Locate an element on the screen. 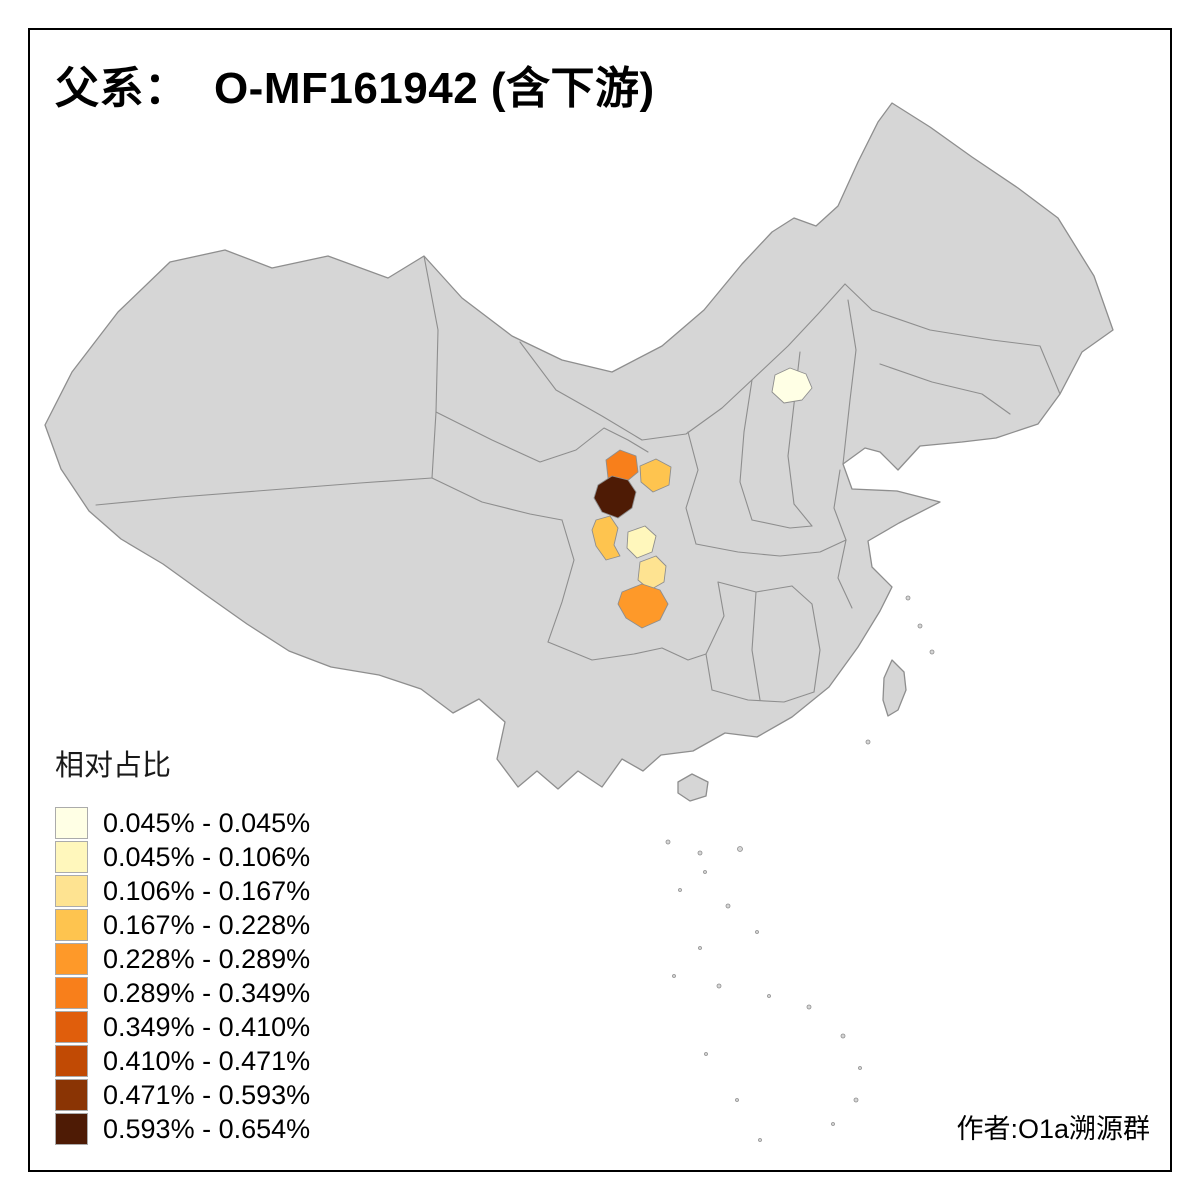 The image size is (1200, 1200). legend-label: 0.045% - 0.045% is located at coordinates (207, 822).